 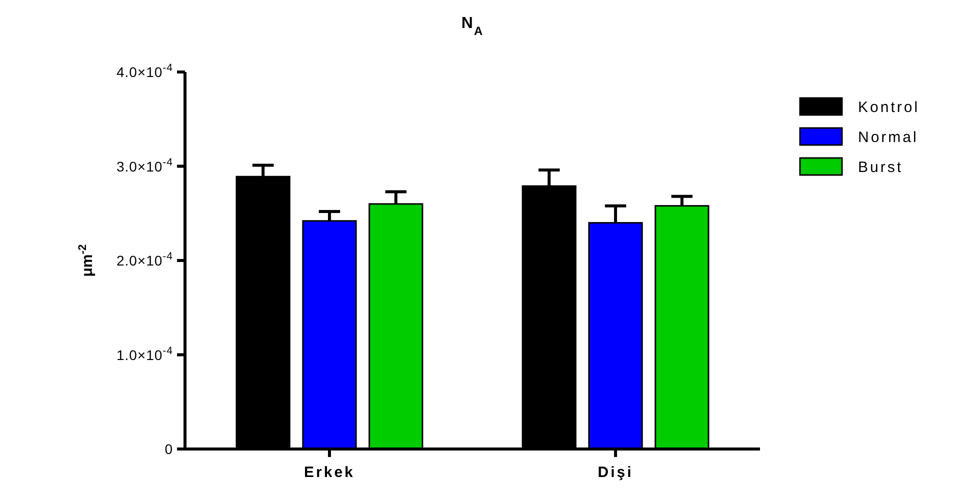 What do you see at coordinates (329, 472) in the screenshot?
I see `x-tick-label: Erkek` at bounding box center [329, 472].